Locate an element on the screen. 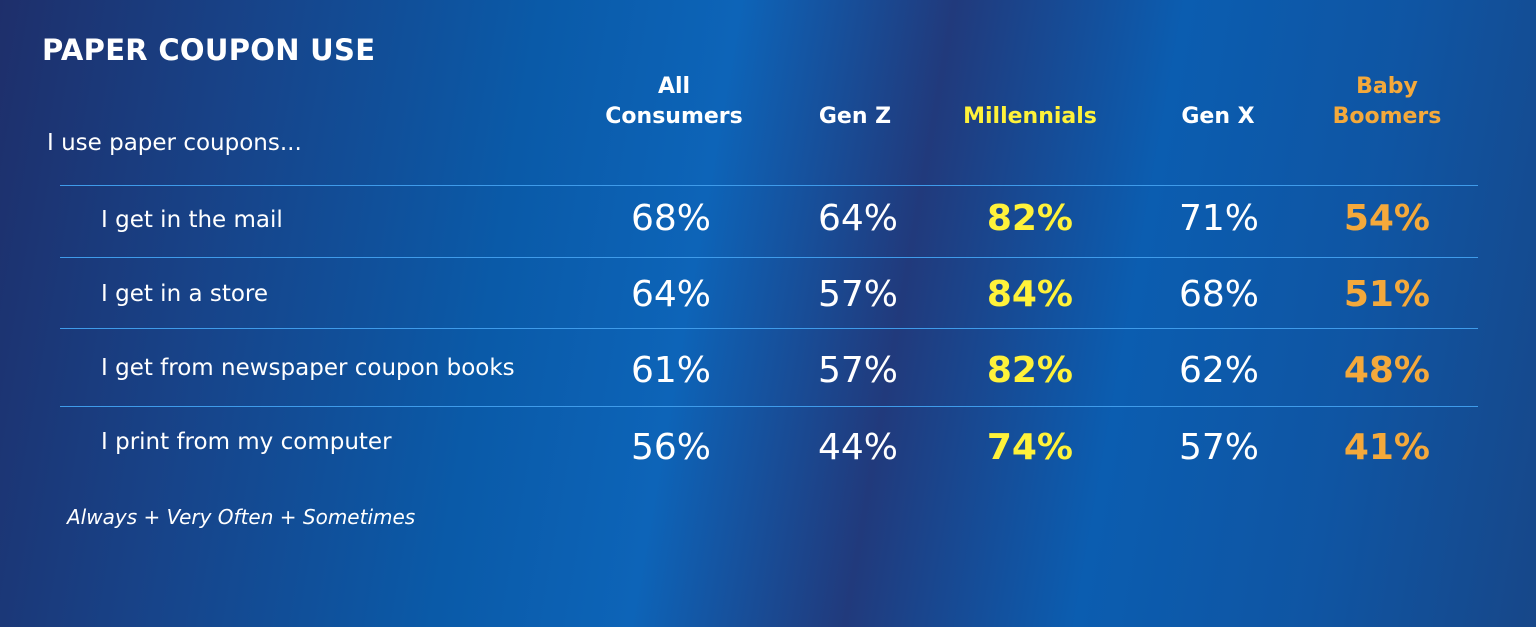  value-cell-millennials: 84% is located at coordinates (1029, 294).